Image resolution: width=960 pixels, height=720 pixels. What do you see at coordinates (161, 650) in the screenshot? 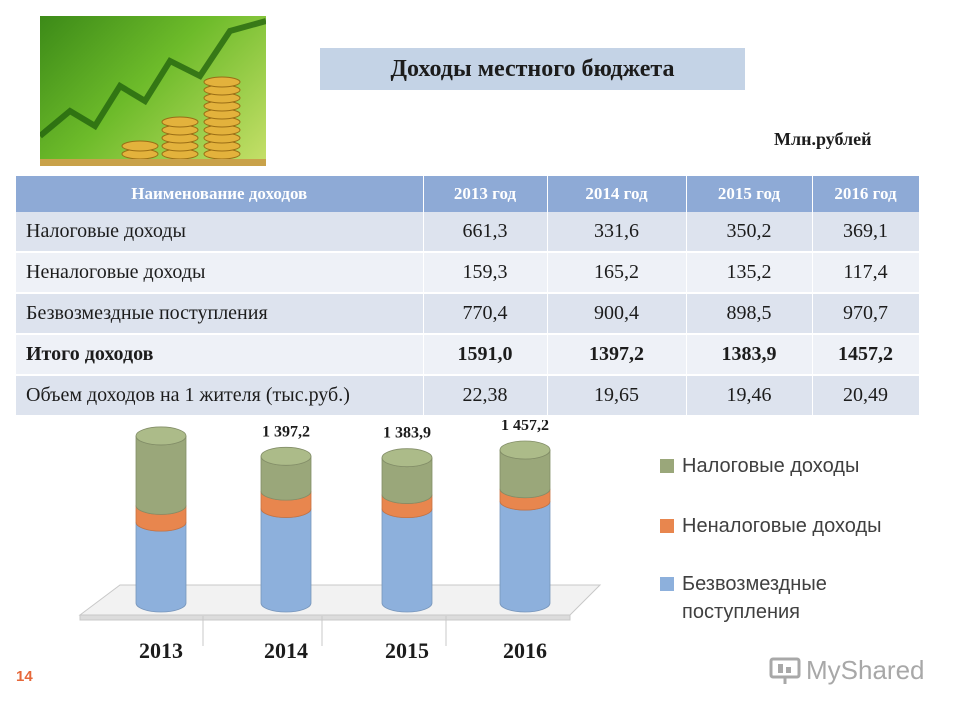
I see `category-label-2013: 2013` at bounding box center [161, 650].